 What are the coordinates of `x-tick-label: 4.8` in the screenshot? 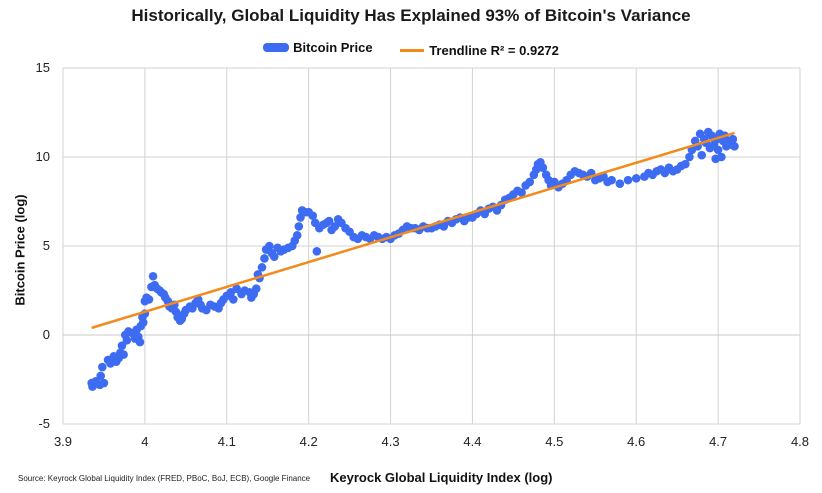 It's located at (800, 441).